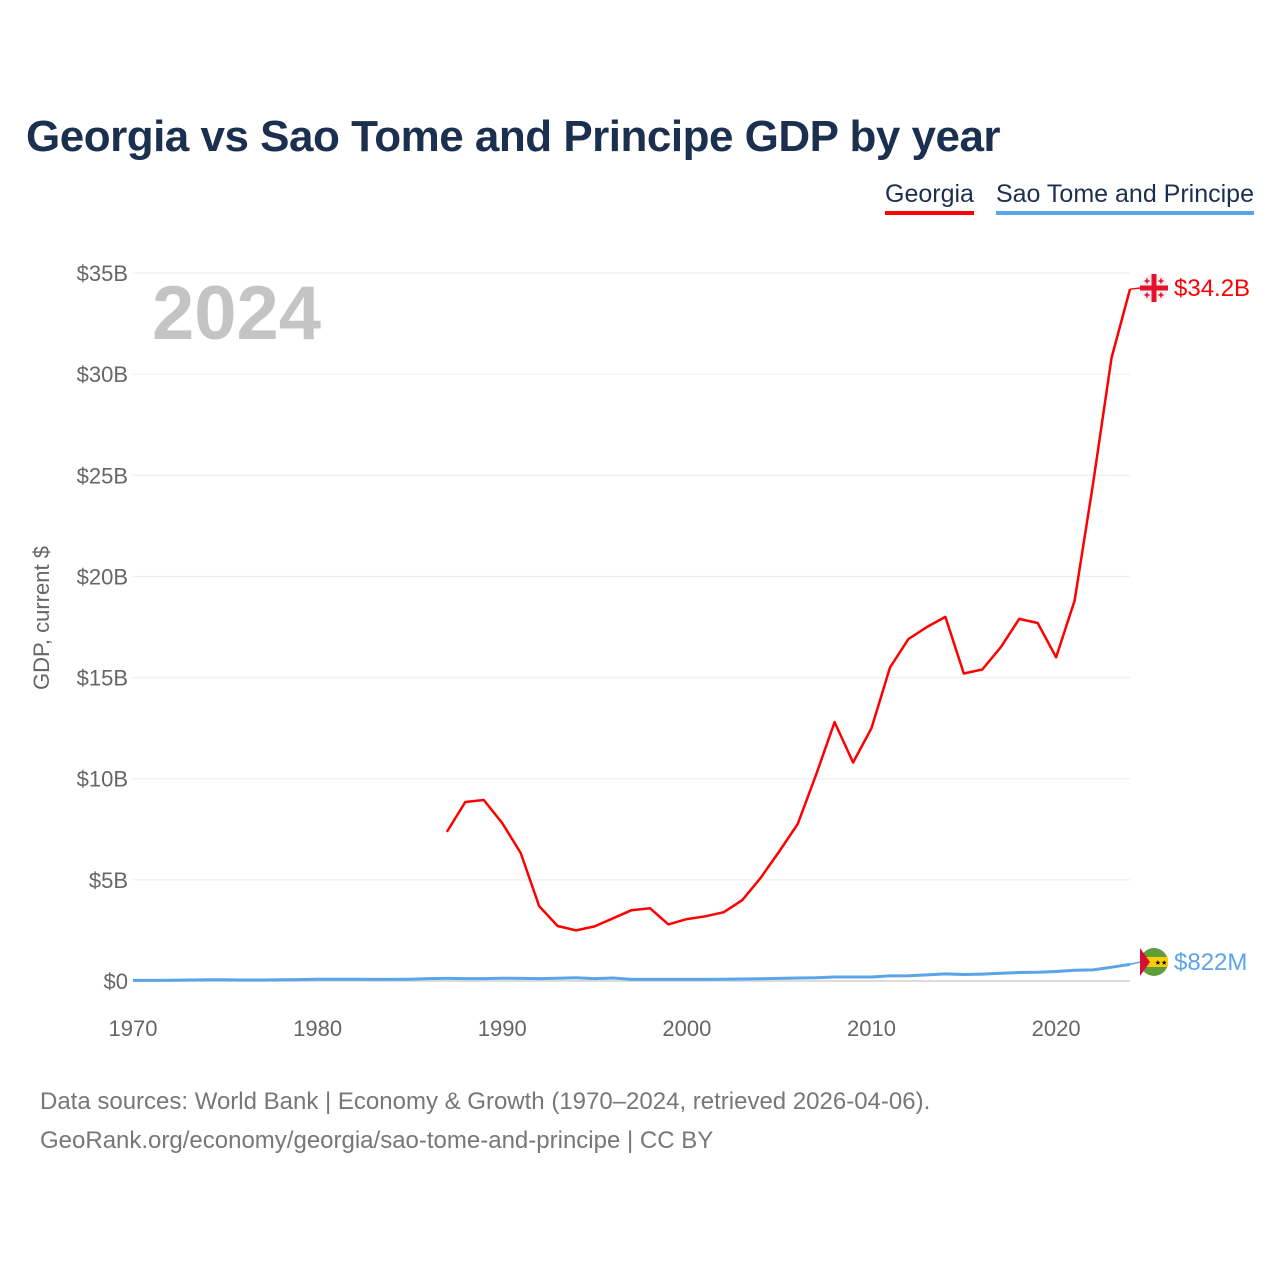 The width and height of the screenshot is (1280, 1280). I want to click on sao-tome-flag-icon: ★★, so click(1154, 962).